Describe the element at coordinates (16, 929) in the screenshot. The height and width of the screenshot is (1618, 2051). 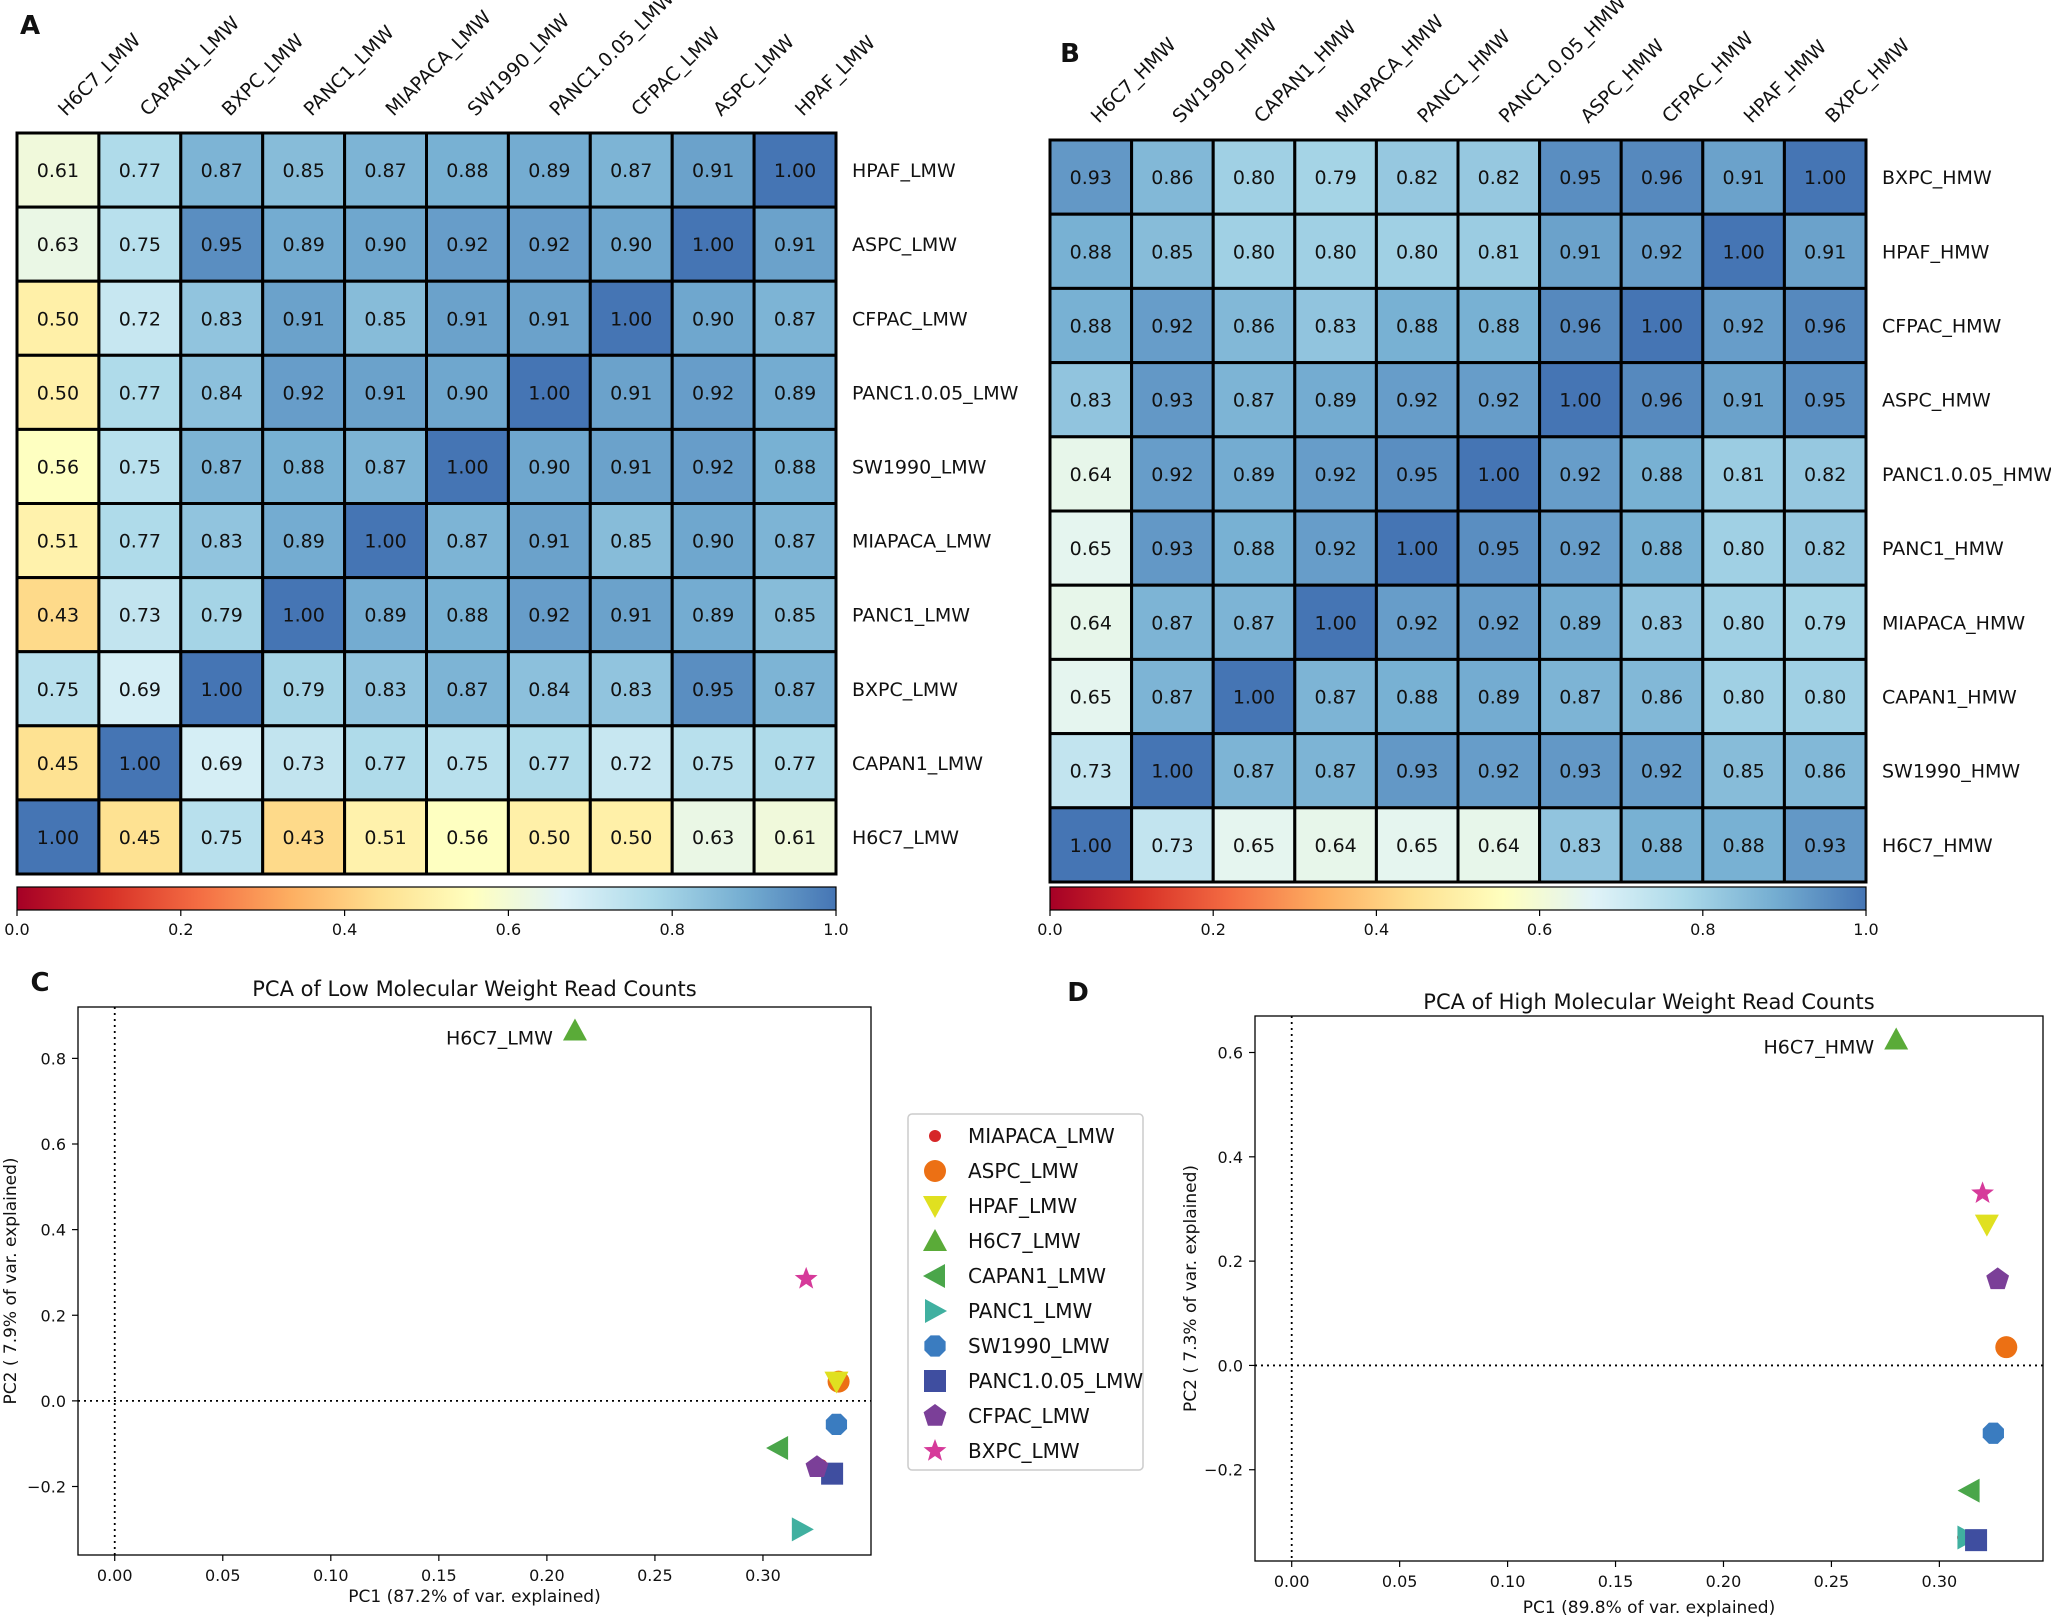
I see `colorbar-tick-label: 0.0` at that location.